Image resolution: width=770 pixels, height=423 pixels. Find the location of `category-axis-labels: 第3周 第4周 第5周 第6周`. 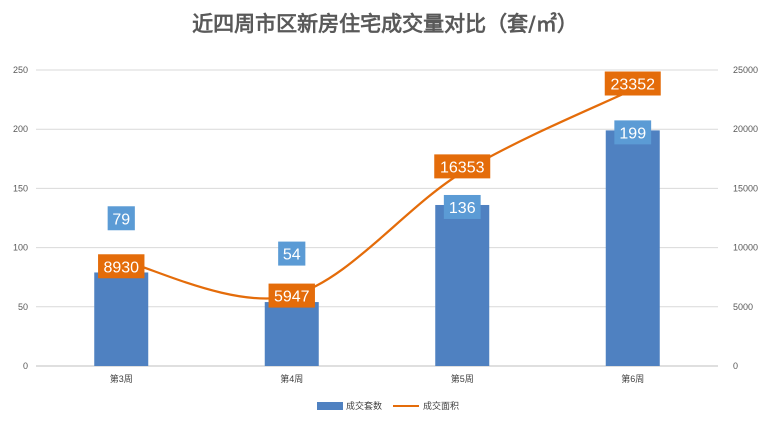

category-axis-labels: 第3周 第4周 第5周 第6周 is located at coordinates (377, 378).